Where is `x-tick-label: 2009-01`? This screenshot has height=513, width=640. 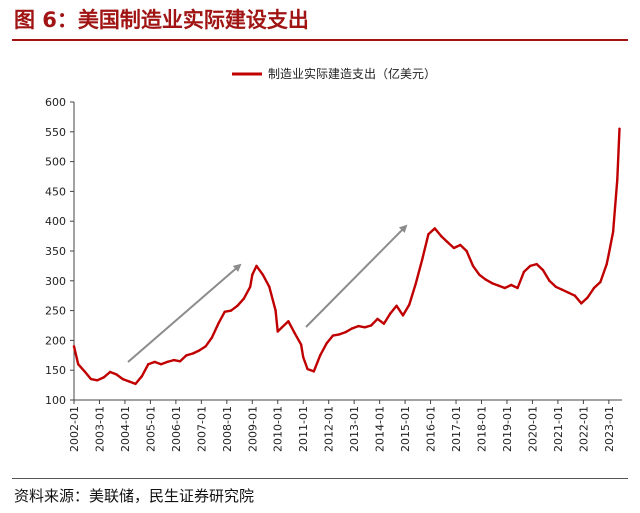 x-tick-label: 2009-01 is located at coordinates (252, 429).